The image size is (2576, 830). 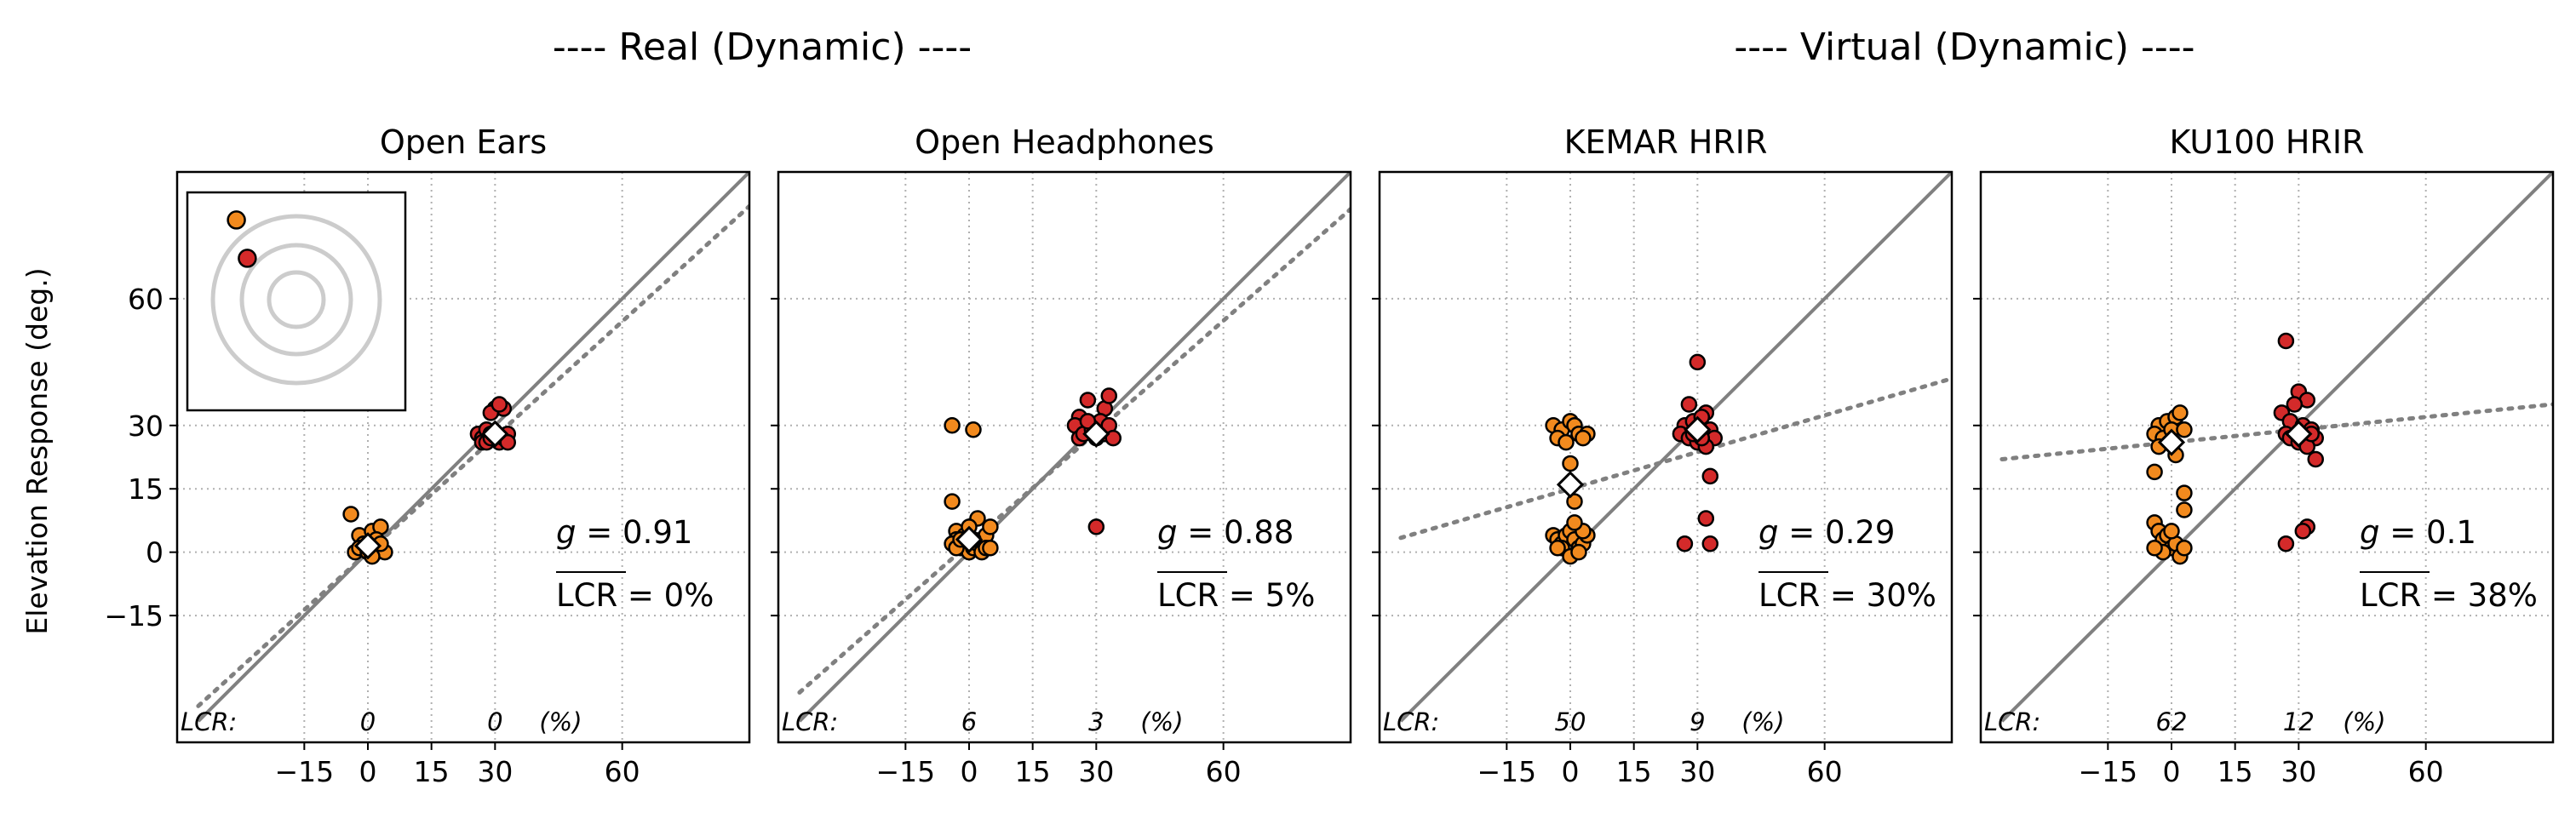 I want to click on lcr-value: 12, so click(x=2299, y=721).